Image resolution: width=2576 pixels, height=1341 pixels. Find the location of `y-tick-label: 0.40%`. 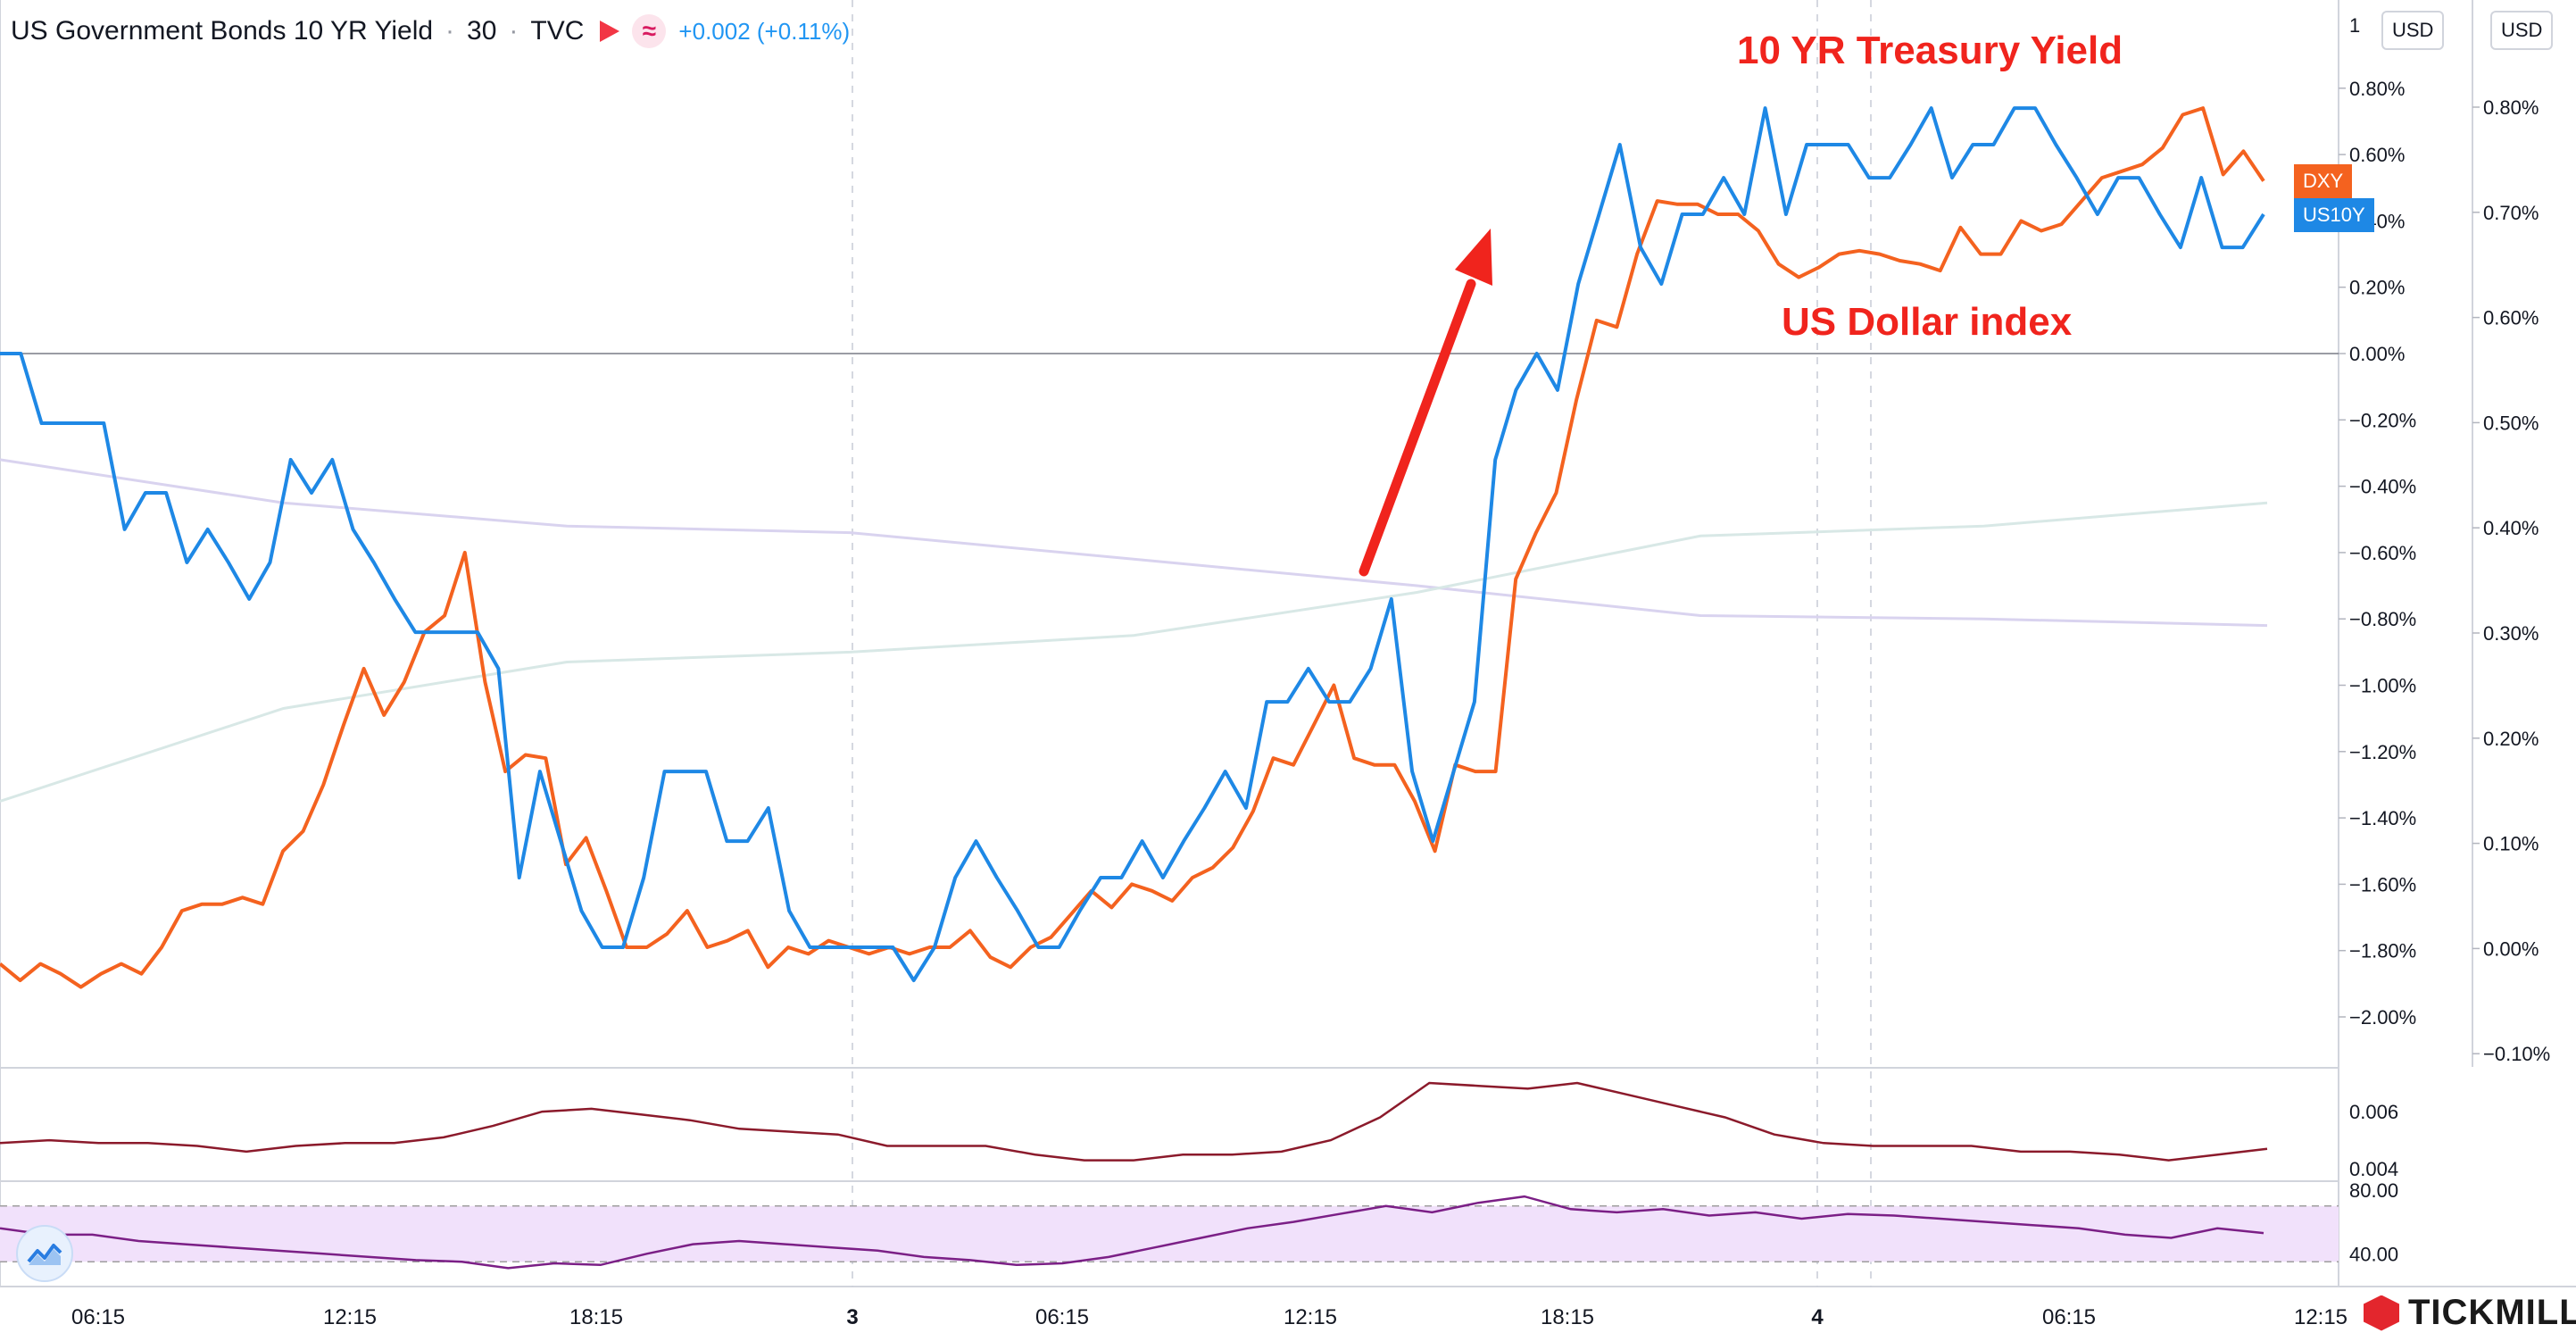

y-tick-label: 0.40% is located at coordinates (2511, 528).